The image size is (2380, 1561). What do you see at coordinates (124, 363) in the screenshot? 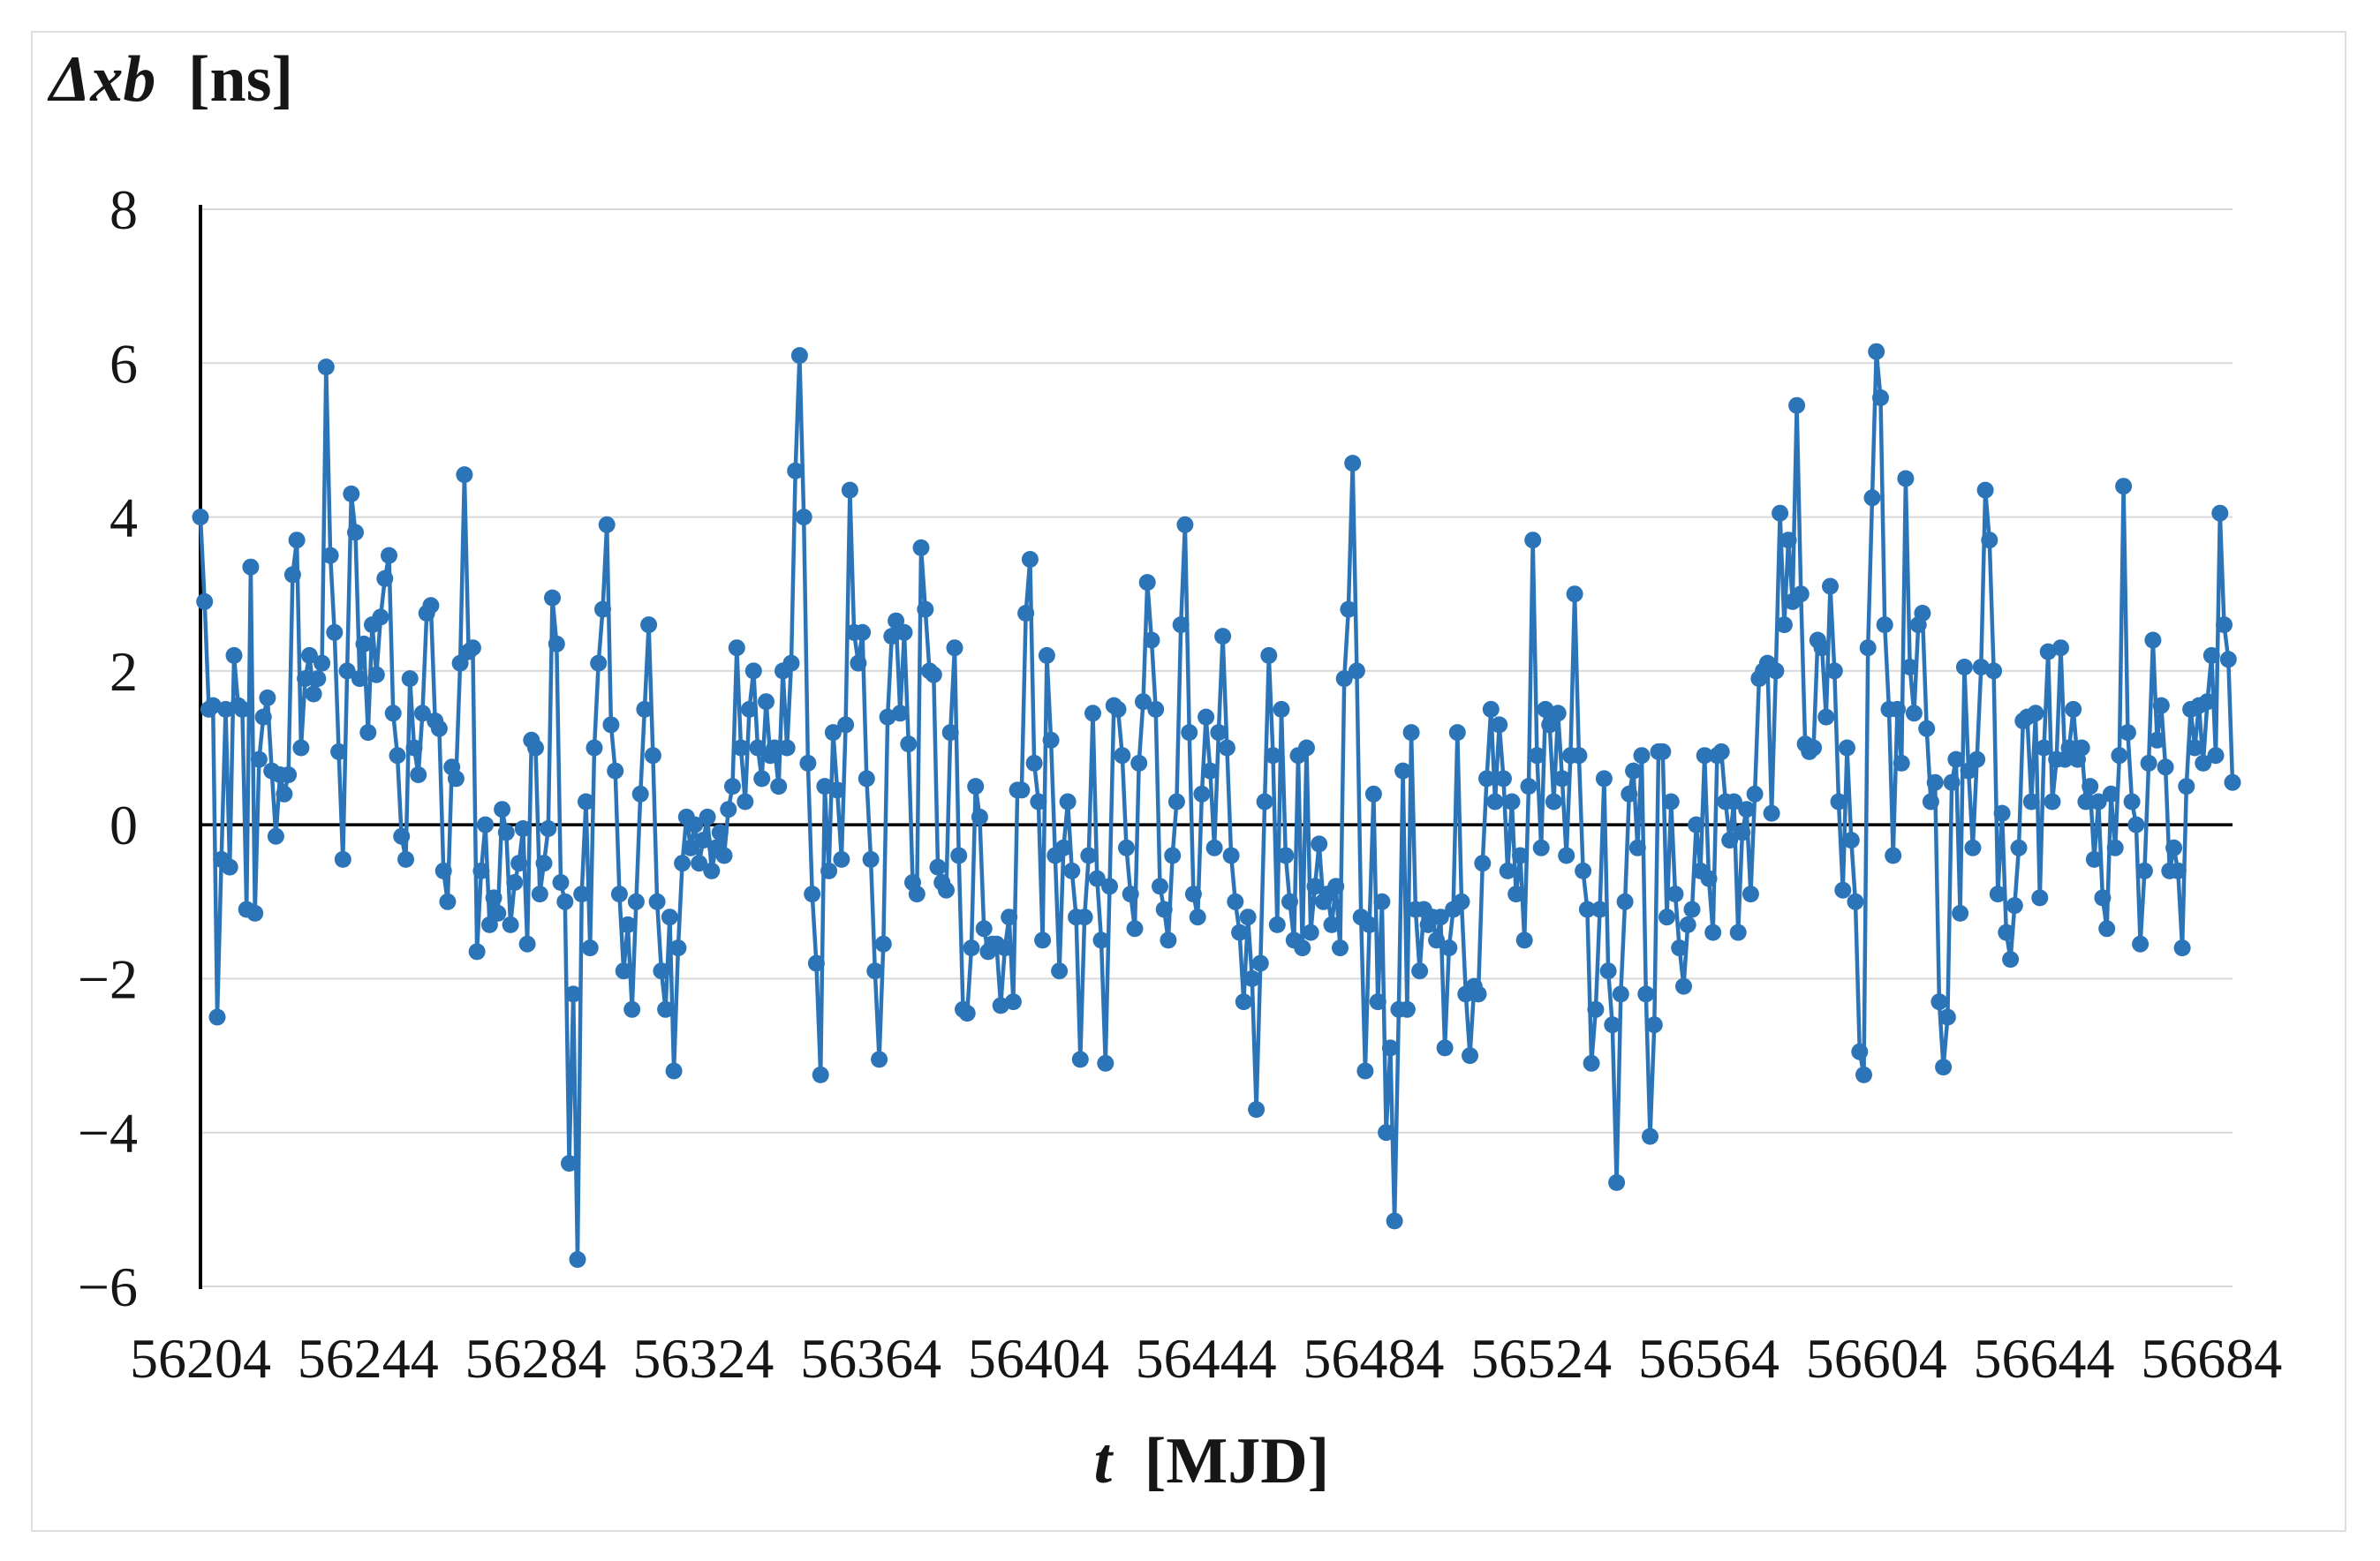
I see `y-tick-label: 6` at bounding box center [124, 363].